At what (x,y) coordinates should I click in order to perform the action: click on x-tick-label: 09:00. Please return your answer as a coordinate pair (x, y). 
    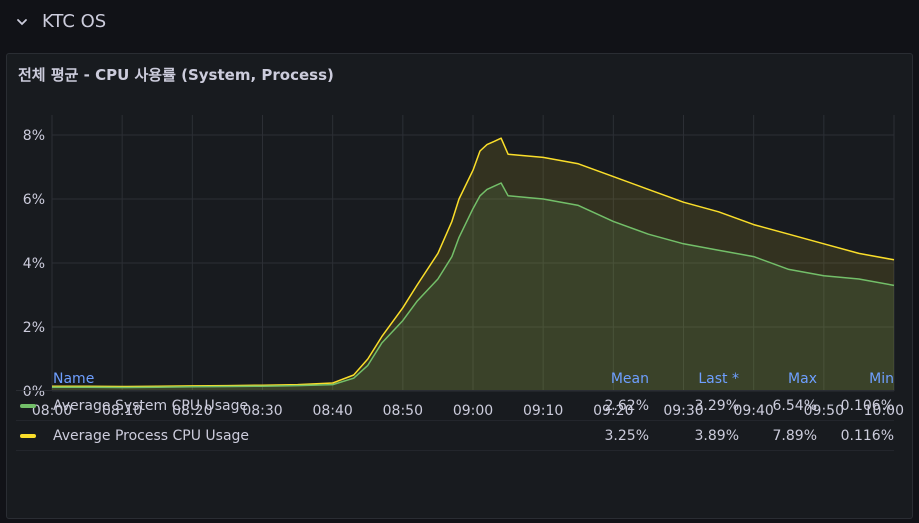
    Looking at the image, I should click on (473, 411).